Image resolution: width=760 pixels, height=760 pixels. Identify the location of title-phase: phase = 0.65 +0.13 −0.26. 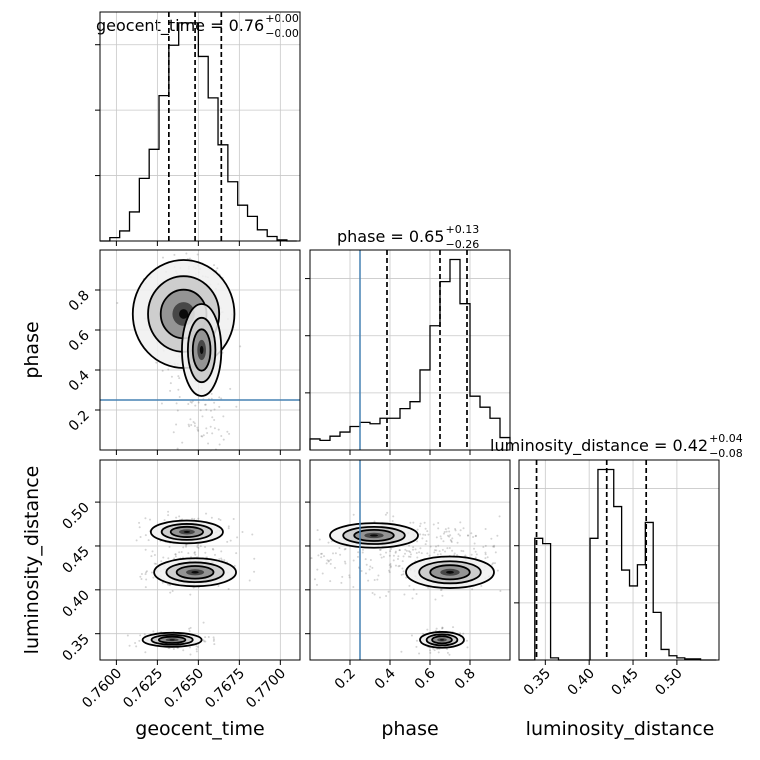
(408, 237).